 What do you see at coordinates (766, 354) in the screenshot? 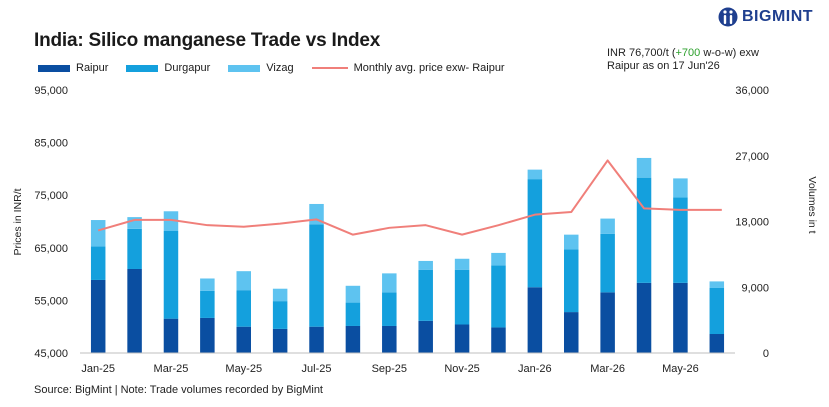
I see `y-right-tick-label: 0` at bounding box center [766, 354].